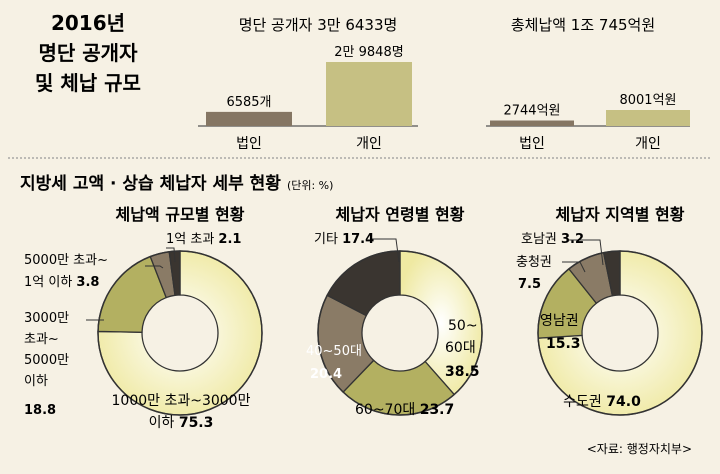 This screenshot has width=720, height=474. I want to click on leader-lines, so click(345, 279).